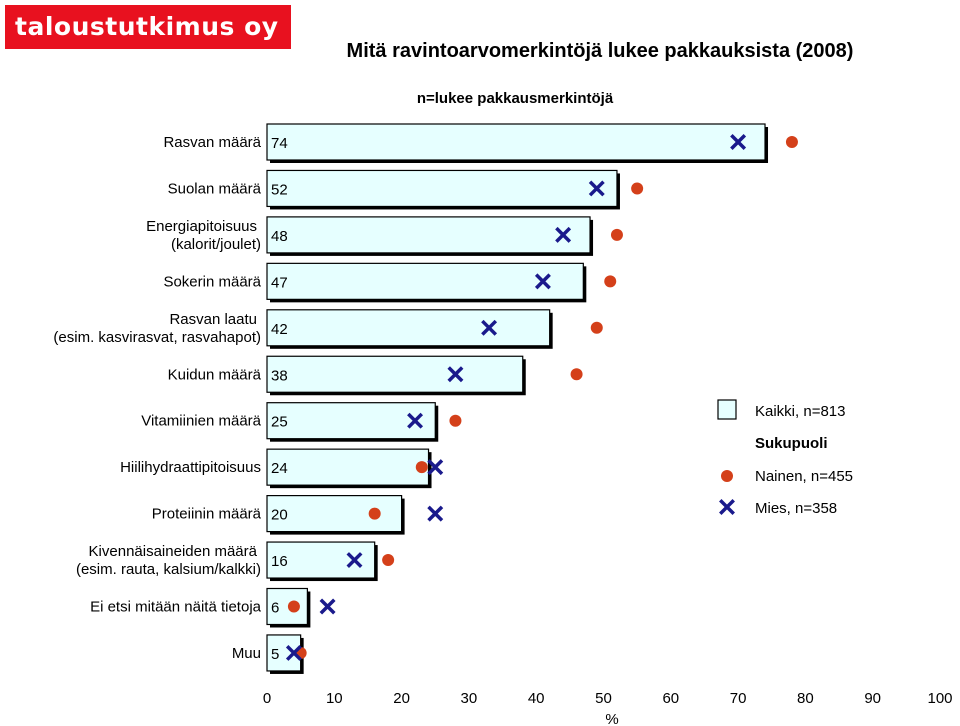 The image size is (960, 726). Describe the element at coordinates (804, 476) in the screenshot. I see `legend-label: Nainen, n=455` at that location.